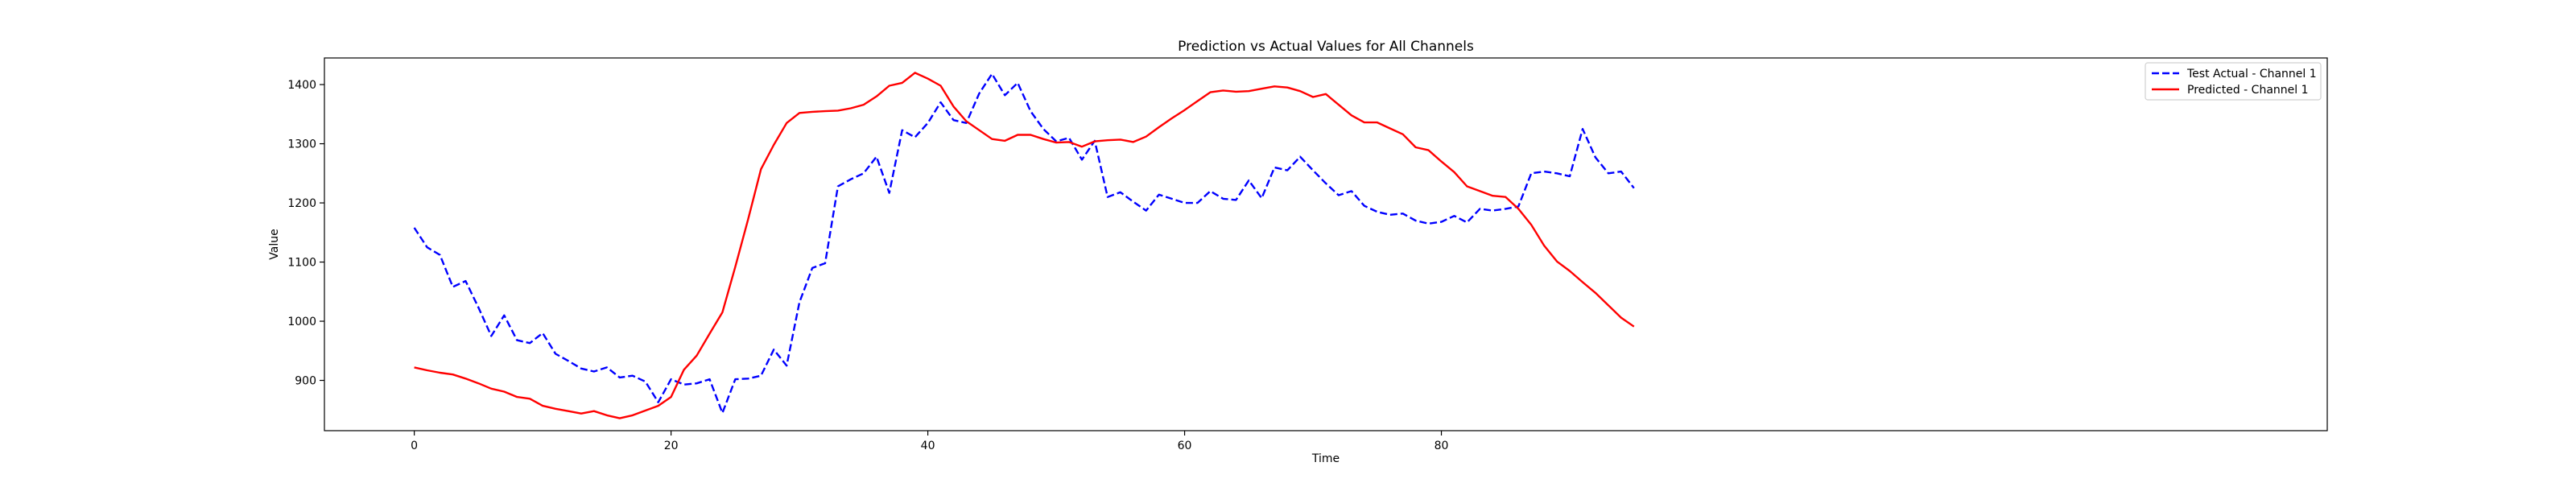 The height and width of the screenshot is (483, 2576). What do you see at coordinates (301, 85) in the screenshot?
I see `y-tick-label: 1400` at bounding box center [301, 85].